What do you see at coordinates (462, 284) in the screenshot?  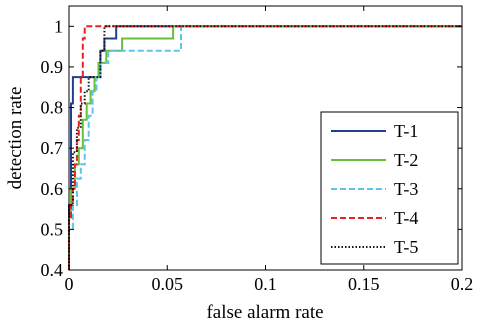 I see `x-tick-label: 0.2` at bounding box center [462, 284].